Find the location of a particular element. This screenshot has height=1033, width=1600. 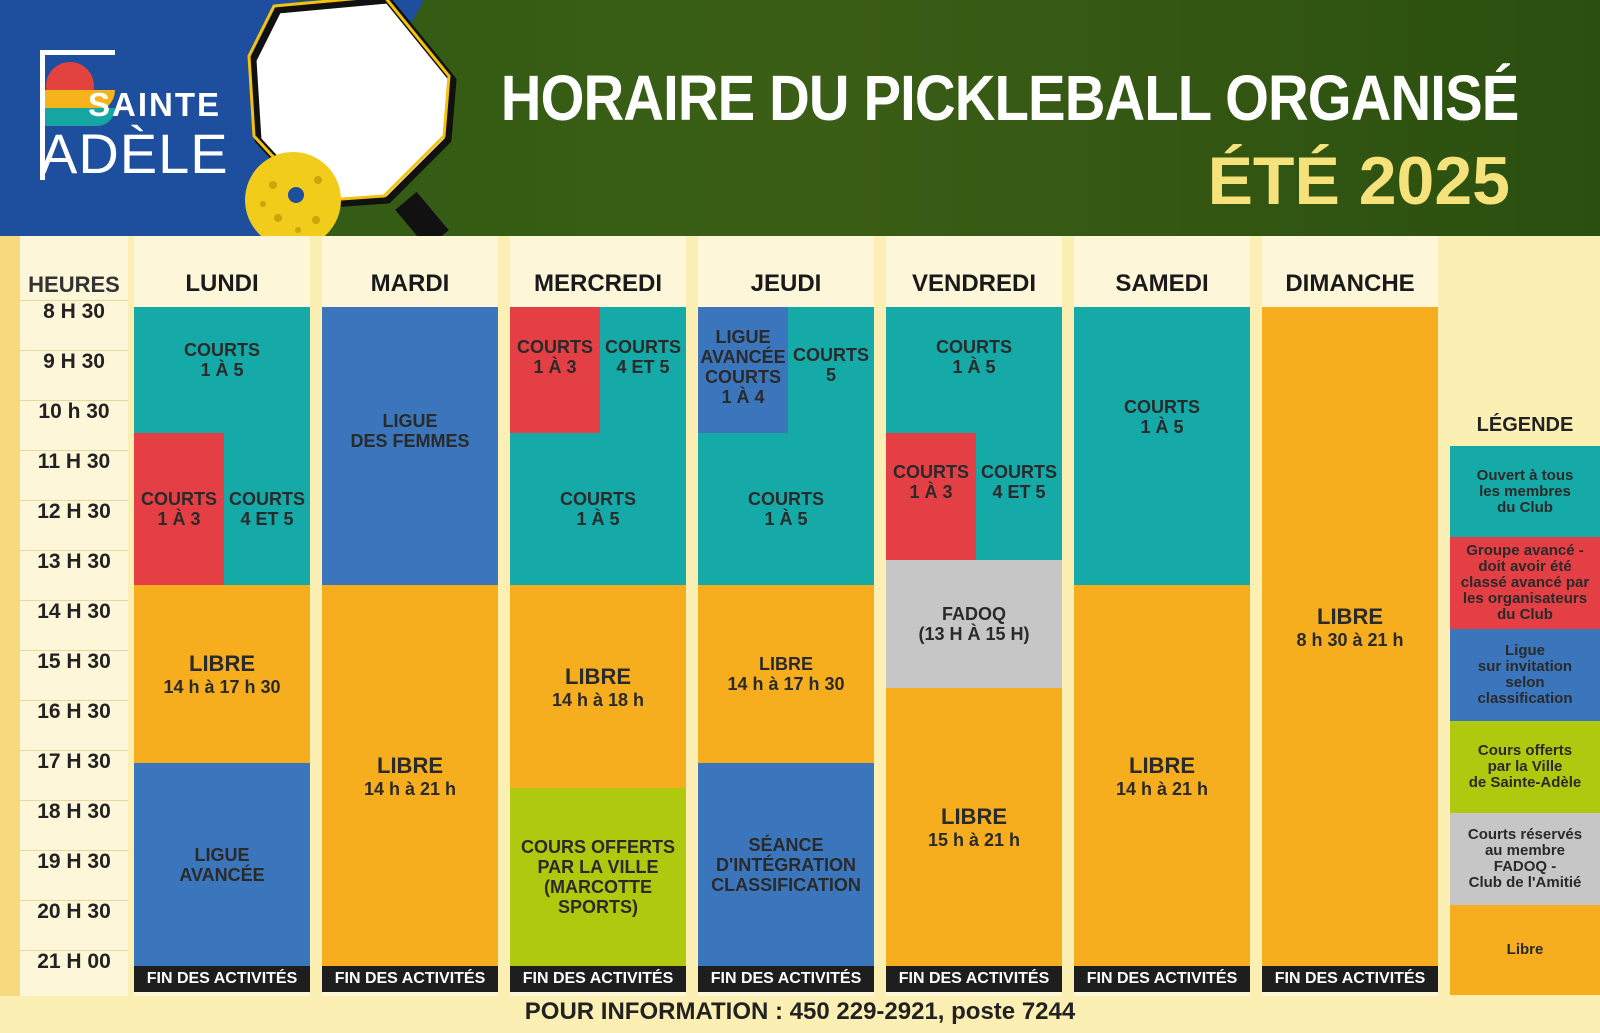

schedule-block-dimanche-libre: LIBRE 8 h 30 à 21 h is located at coordinates (1350, 636).